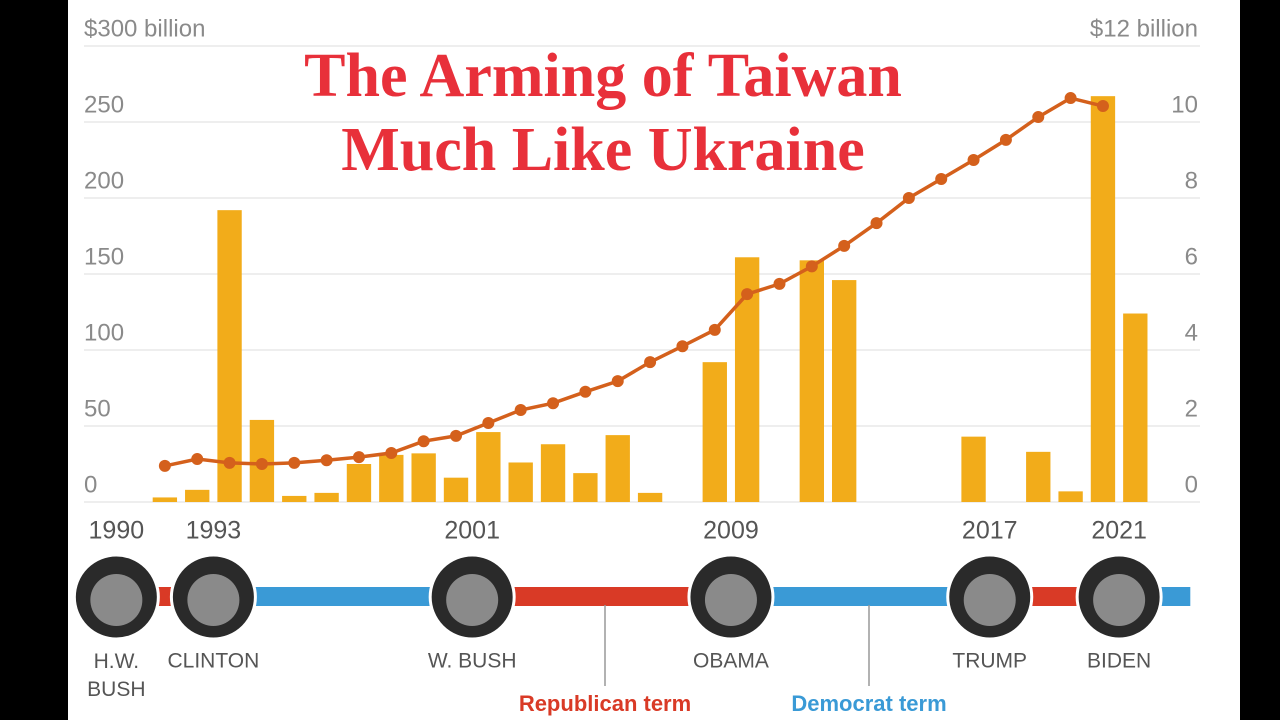 The image size is (1280, 720). What do you see at coordinates (1191, 408) in the screenshot?
I see `y2-tick-label: 2` at bounding box center [1191, 408].